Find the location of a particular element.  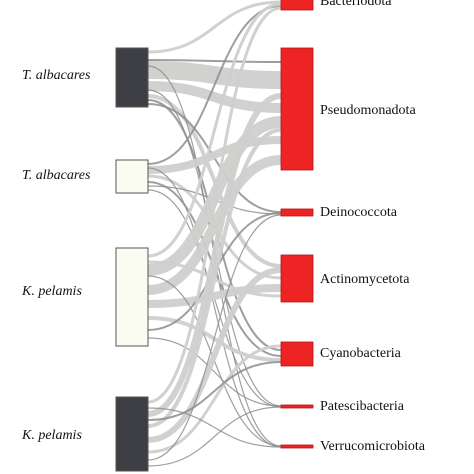

phylum-label-cyanobacteria: Cyanobacteria is located at coordinates (360, 353).